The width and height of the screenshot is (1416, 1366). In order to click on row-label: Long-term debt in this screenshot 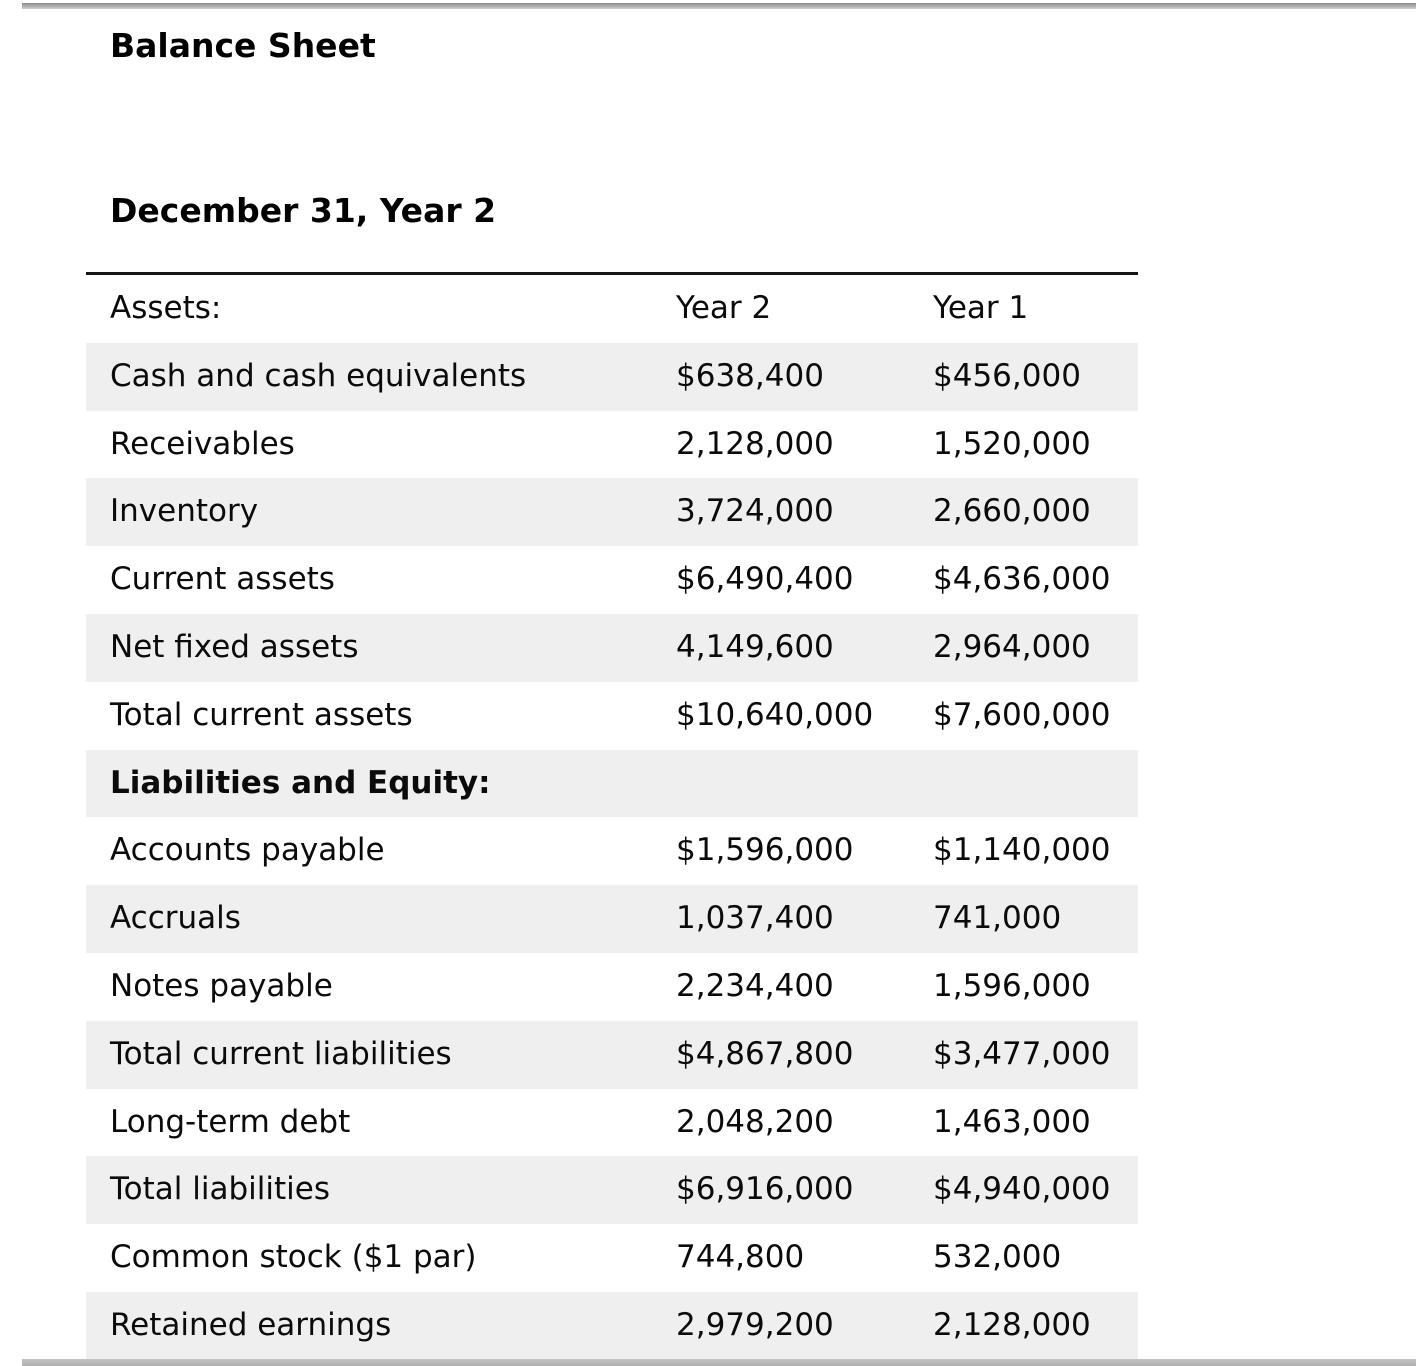, I will do `click(230, 1121)`.